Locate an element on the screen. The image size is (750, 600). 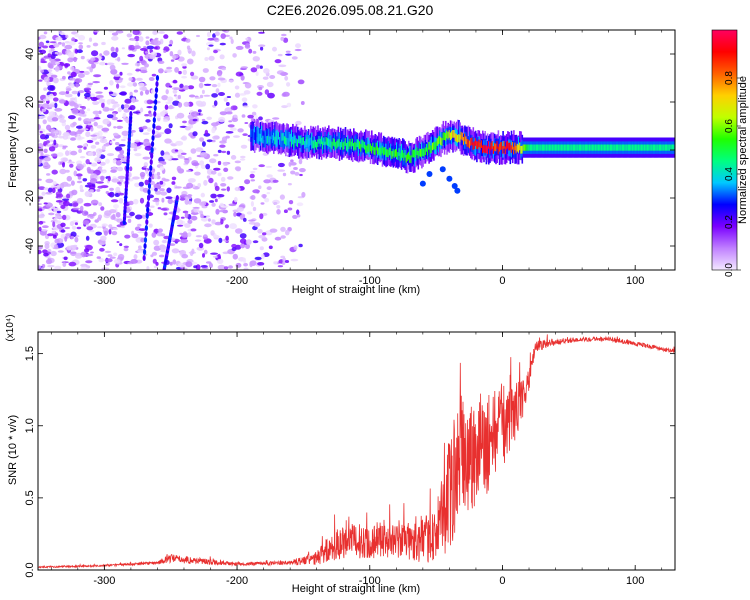
snr-y-label: SNR (10 * v/v) is located at coordinates (13, 450).